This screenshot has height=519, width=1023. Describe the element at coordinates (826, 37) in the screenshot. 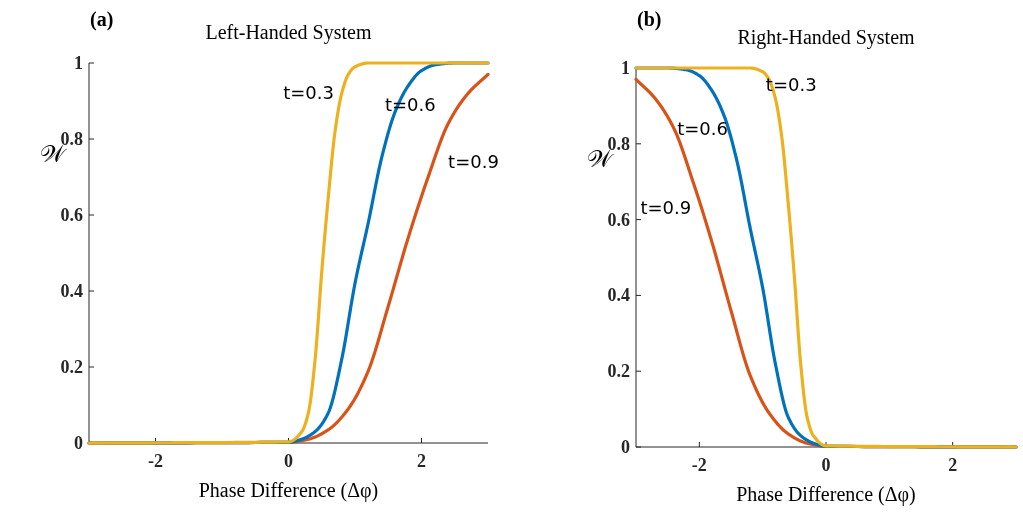

I see `chart-title: Right-Handed System` at that location.